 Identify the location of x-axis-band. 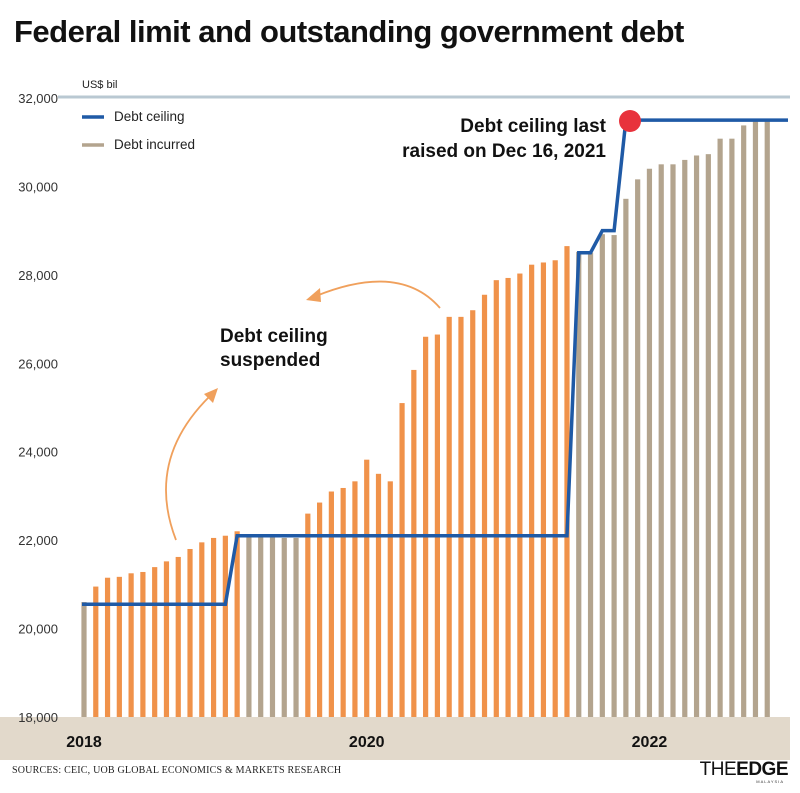
(395, 738).